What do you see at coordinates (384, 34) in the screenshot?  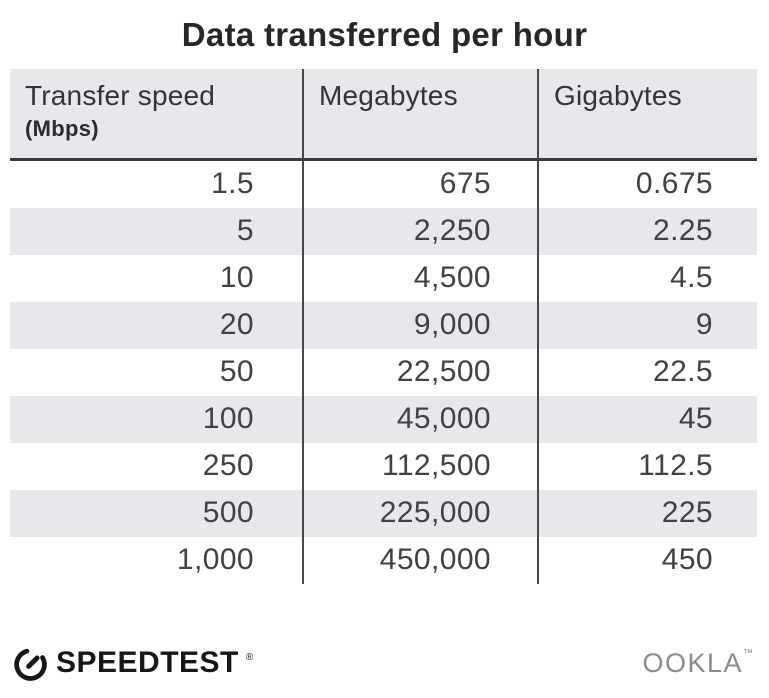 I see `page-title: Data transferred per hour` at bounding box center [384, 34].